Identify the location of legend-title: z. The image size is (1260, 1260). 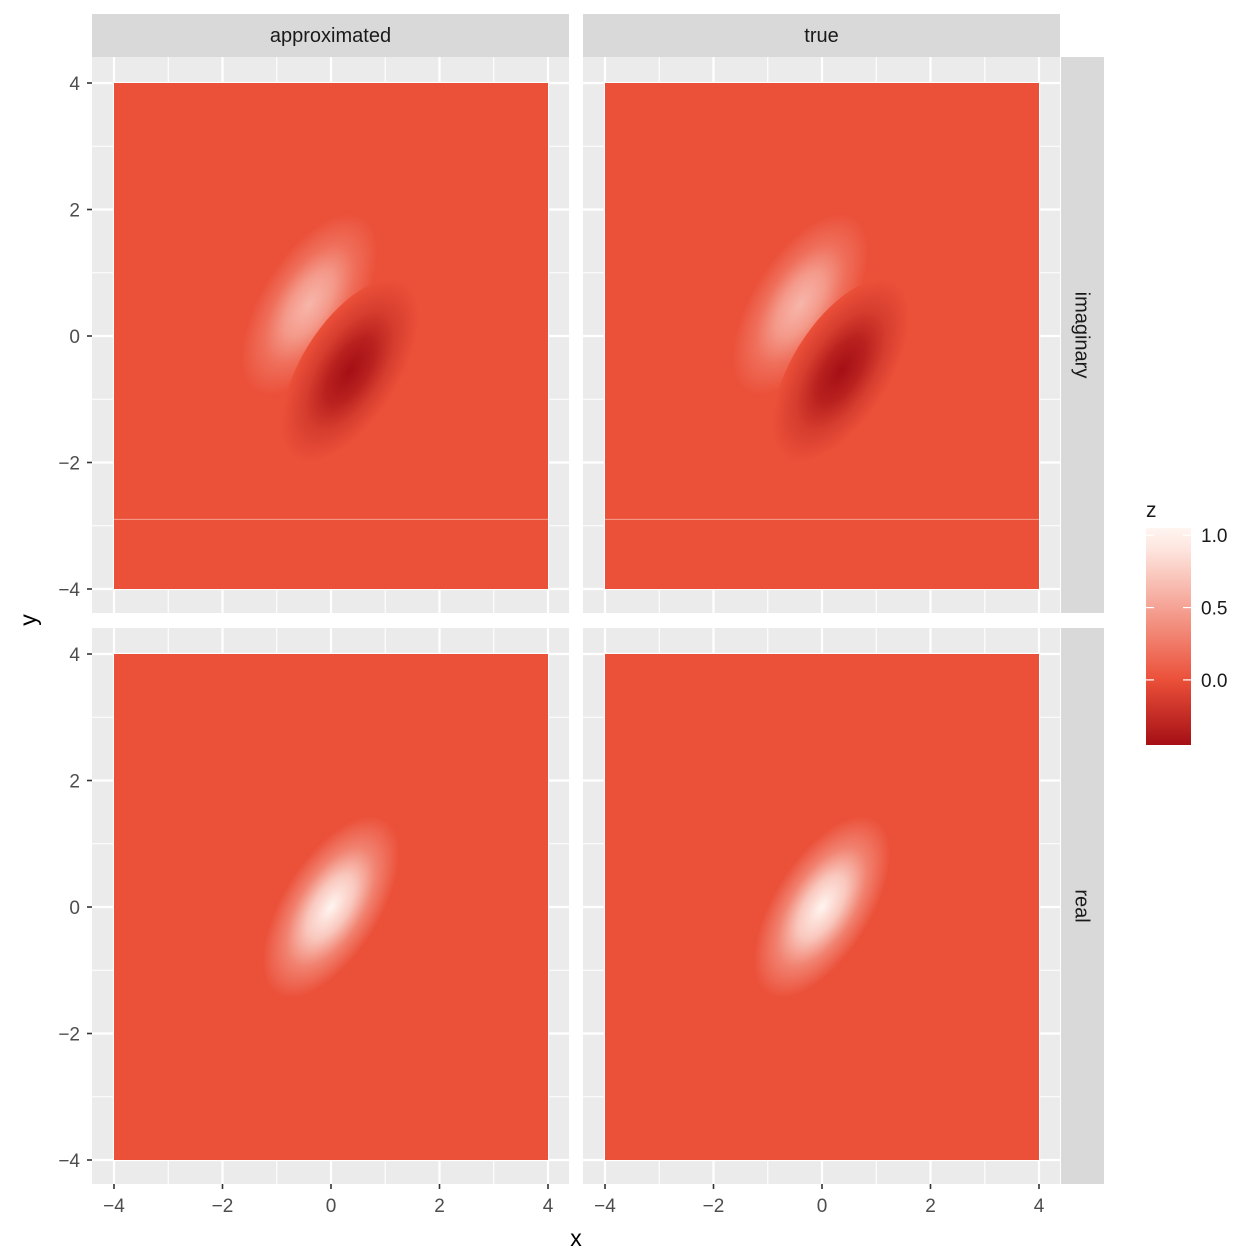
(1151, 510).